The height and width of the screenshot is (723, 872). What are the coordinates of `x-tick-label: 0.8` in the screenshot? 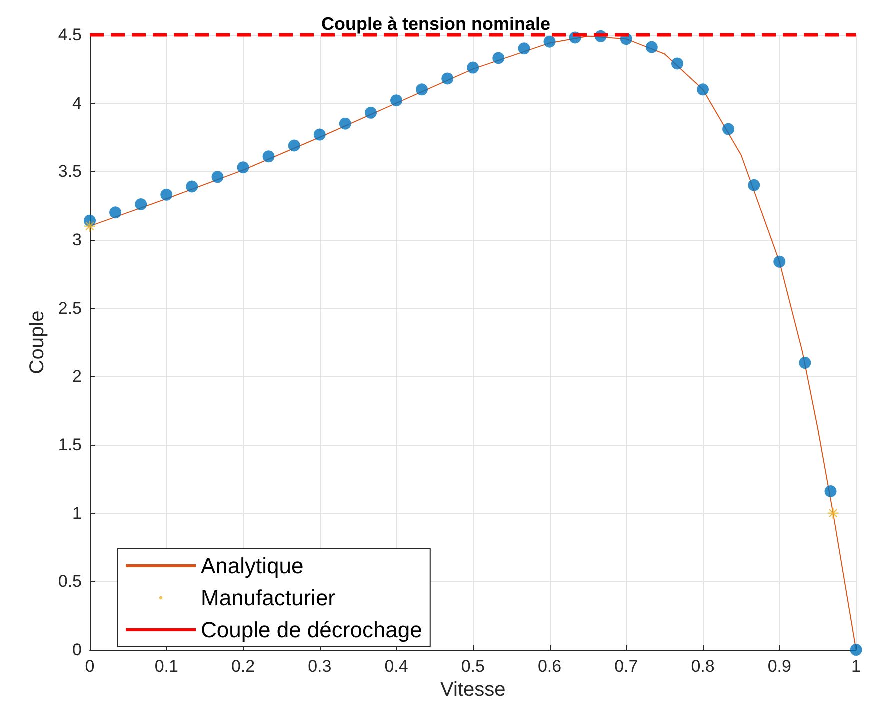 It's located at (703, 666).